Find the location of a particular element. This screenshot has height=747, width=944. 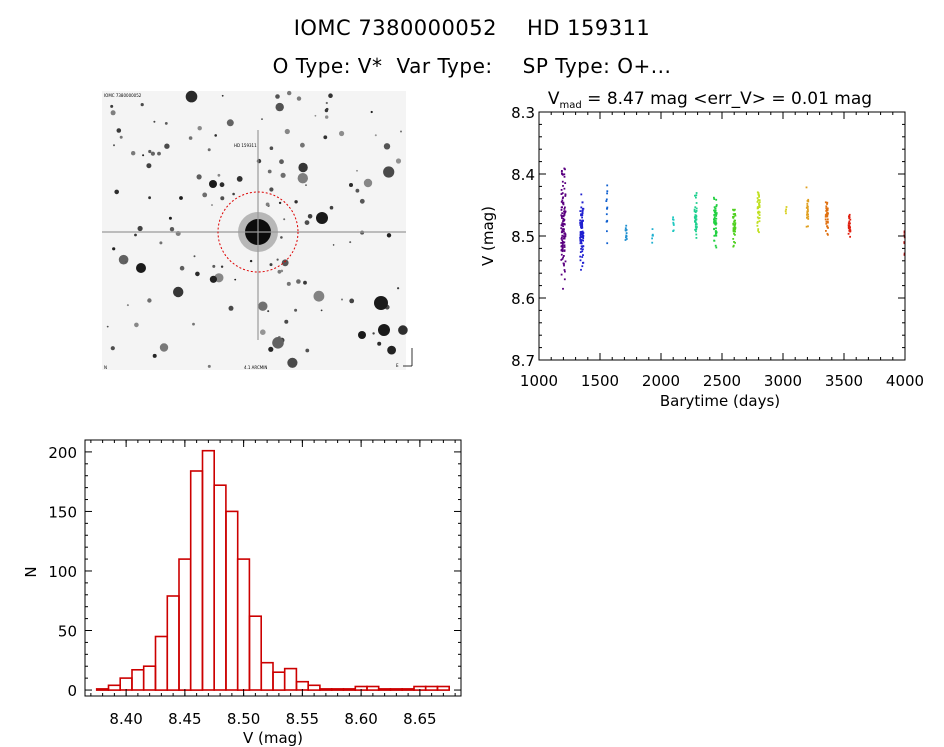

variable-type: Var Type: is located at coordinates (444, 66).